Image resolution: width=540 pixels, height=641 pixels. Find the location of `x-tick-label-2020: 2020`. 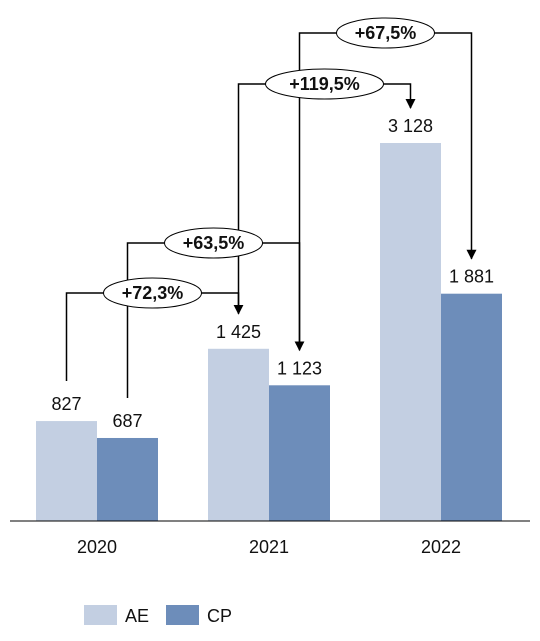

x-tick-label-2020: 2020 is located at coordinates (97, 547).